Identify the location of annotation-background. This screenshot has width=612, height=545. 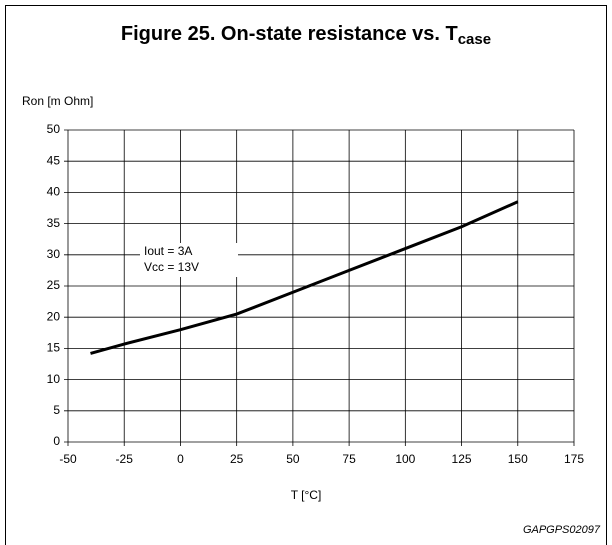
(189, 260).